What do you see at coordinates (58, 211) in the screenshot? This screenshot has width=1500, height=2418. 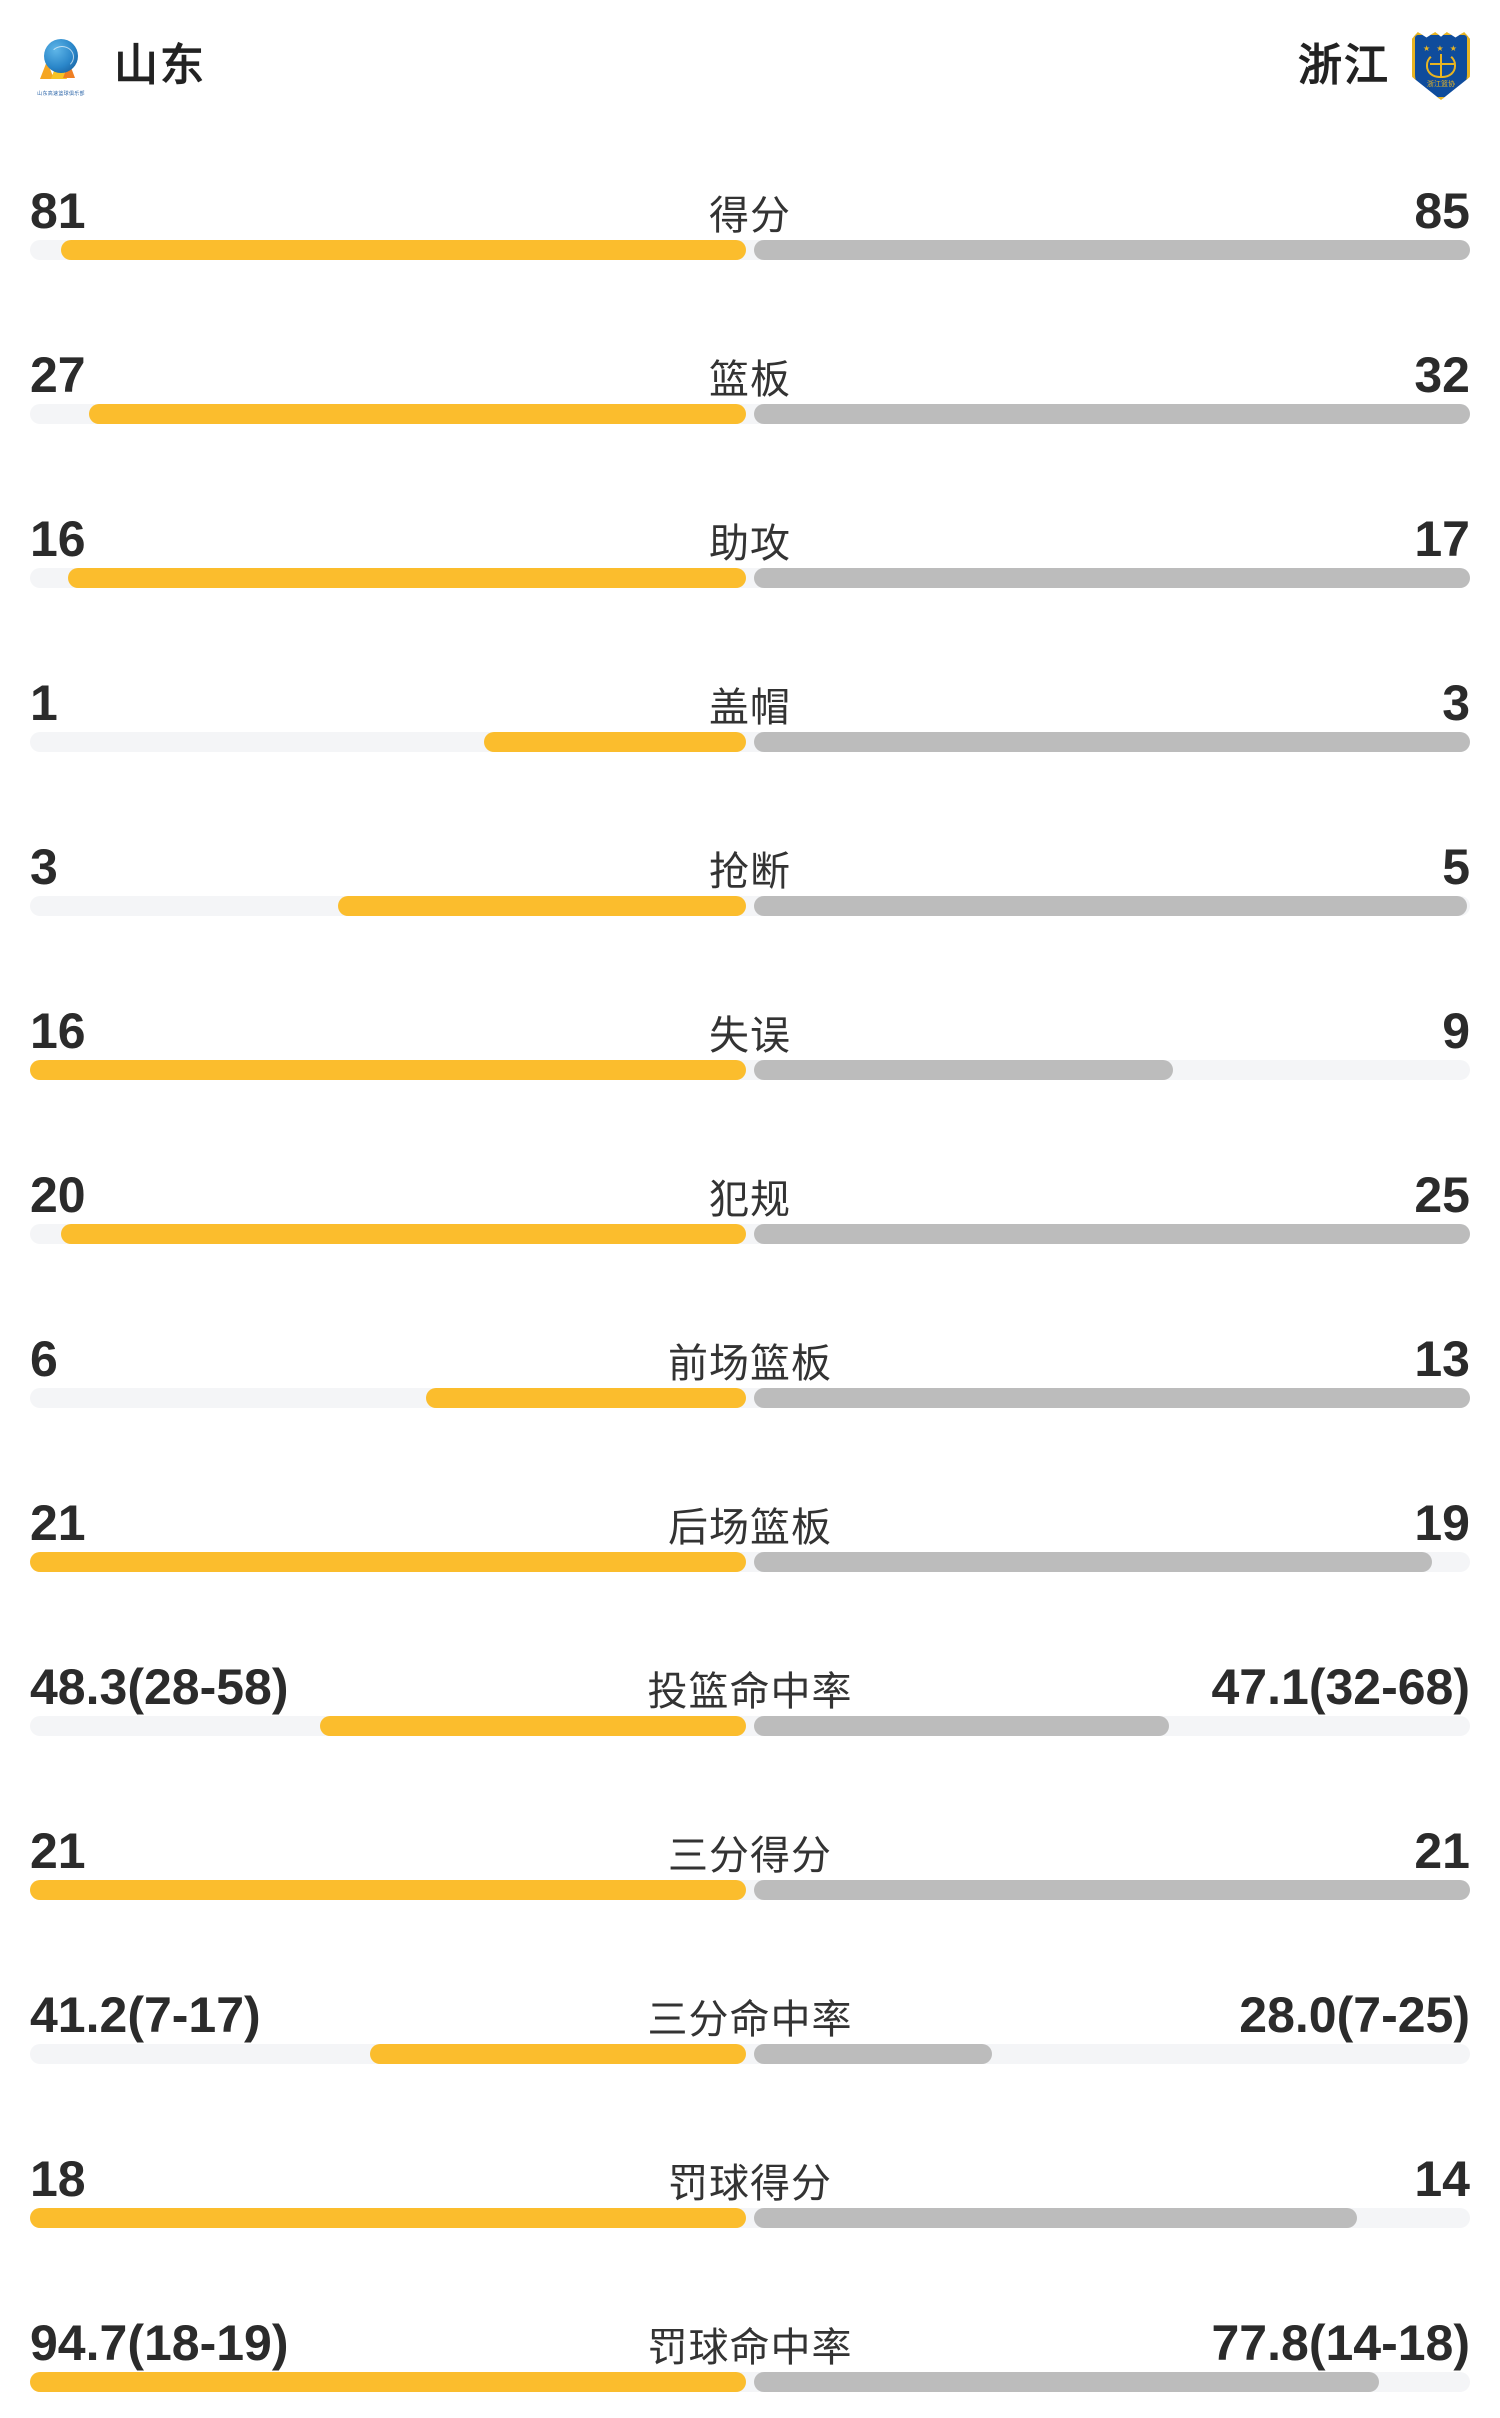 I see `home-stat-value: 81` at bounding box center [58, 211].